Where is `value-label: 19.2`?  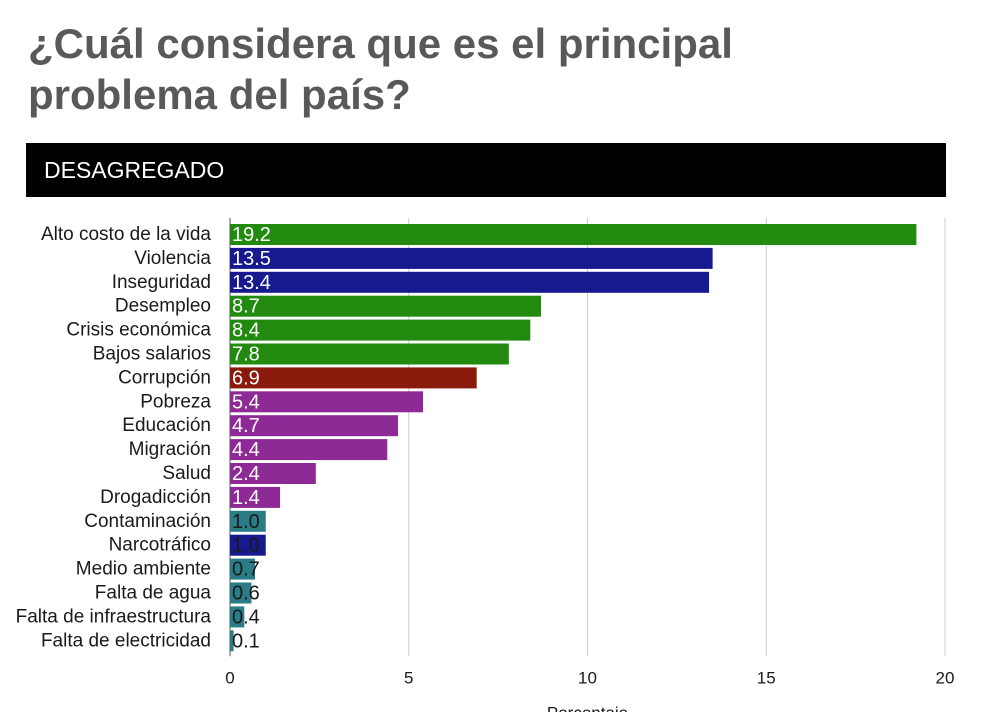
value-label: 19.2 is located at coordinates (251, 235).